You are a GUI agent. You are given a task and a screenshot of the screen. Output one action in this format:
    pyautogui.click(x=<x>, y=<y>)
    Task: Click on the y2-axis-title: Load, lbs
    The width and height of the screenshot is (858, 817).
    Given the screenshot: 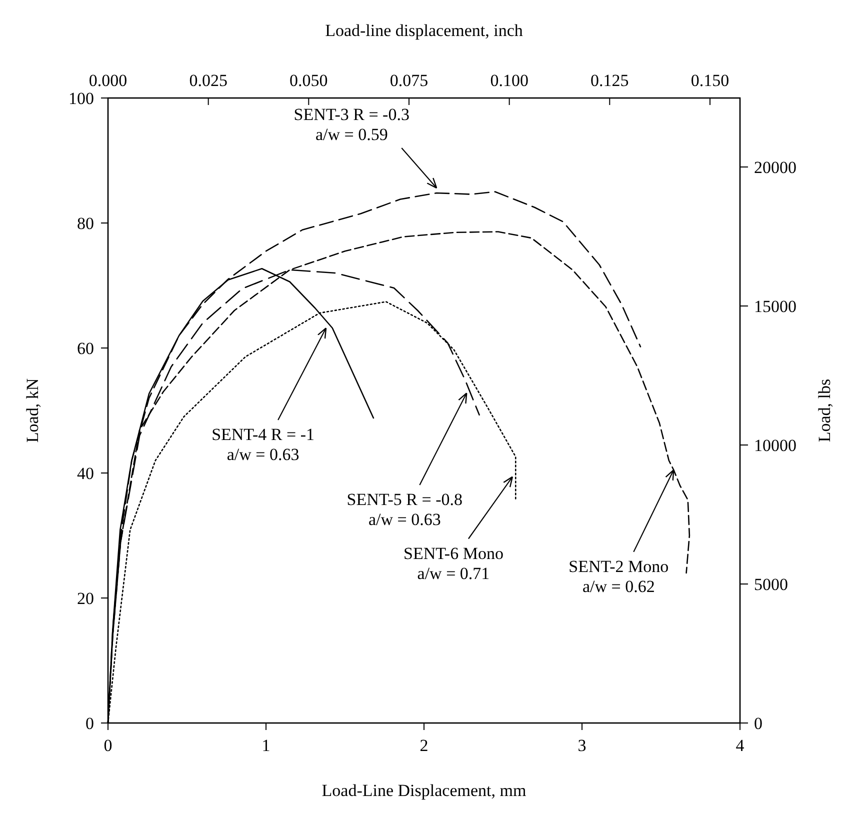 What is the action you would take?
    pyautogui.click(x=824, y=410)
    